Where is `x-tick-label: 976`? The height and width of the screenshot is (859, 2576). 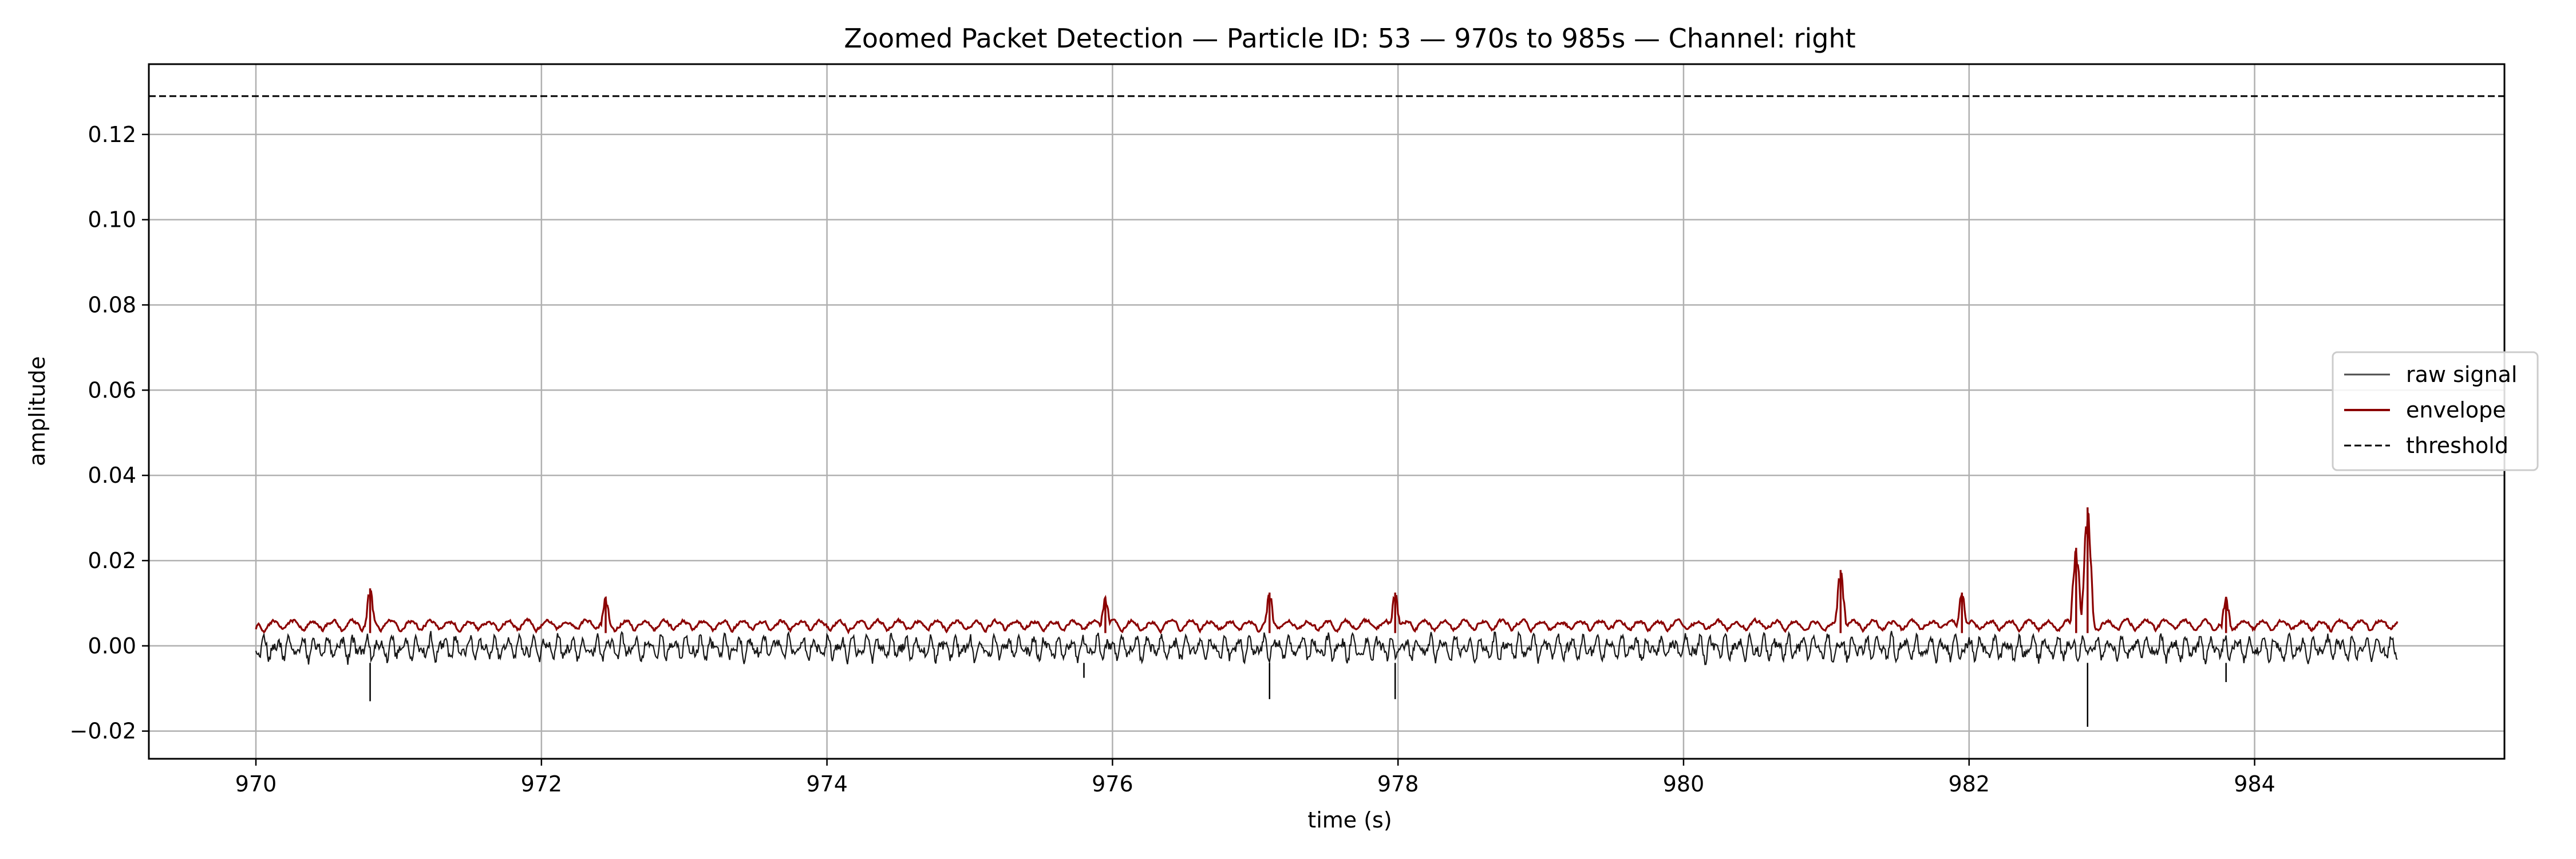
x-tick-label: 976 is located at coordinates (1112, 784).